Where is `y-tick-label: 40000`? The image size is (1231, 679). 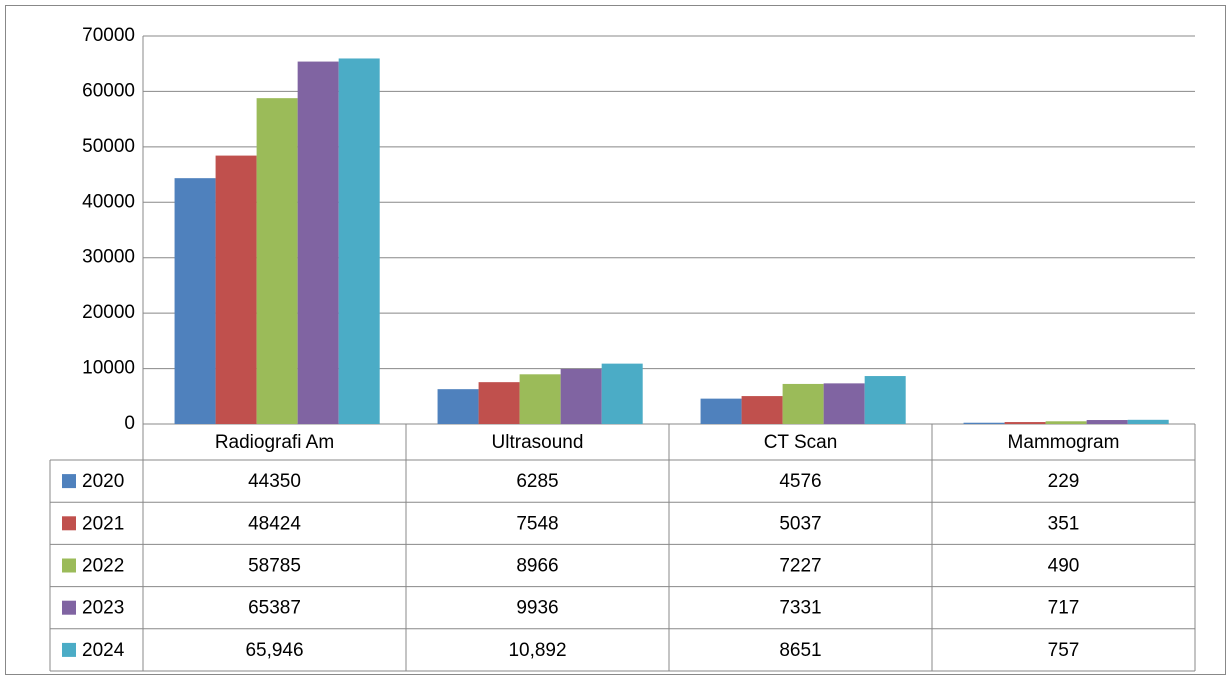
y-tick-label: 40000 is located at coordinates (108, 201).